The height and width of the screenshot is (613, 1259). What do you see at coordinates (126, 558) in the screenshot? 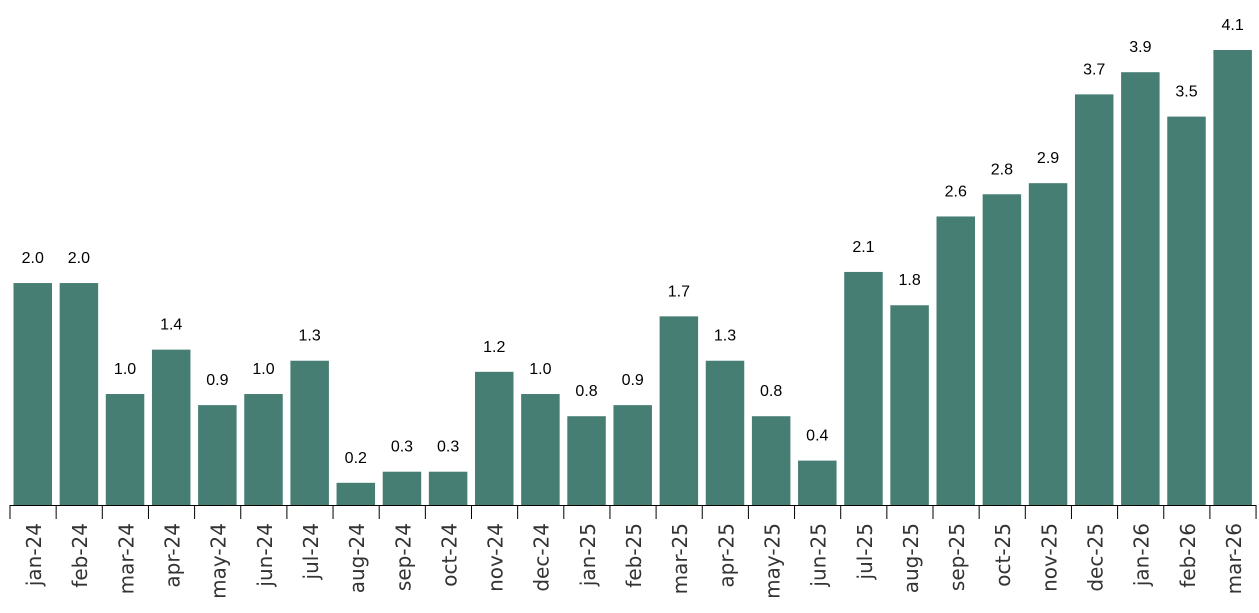
I see `x-tick-label: mar-24` at bounding box center [126, 558].